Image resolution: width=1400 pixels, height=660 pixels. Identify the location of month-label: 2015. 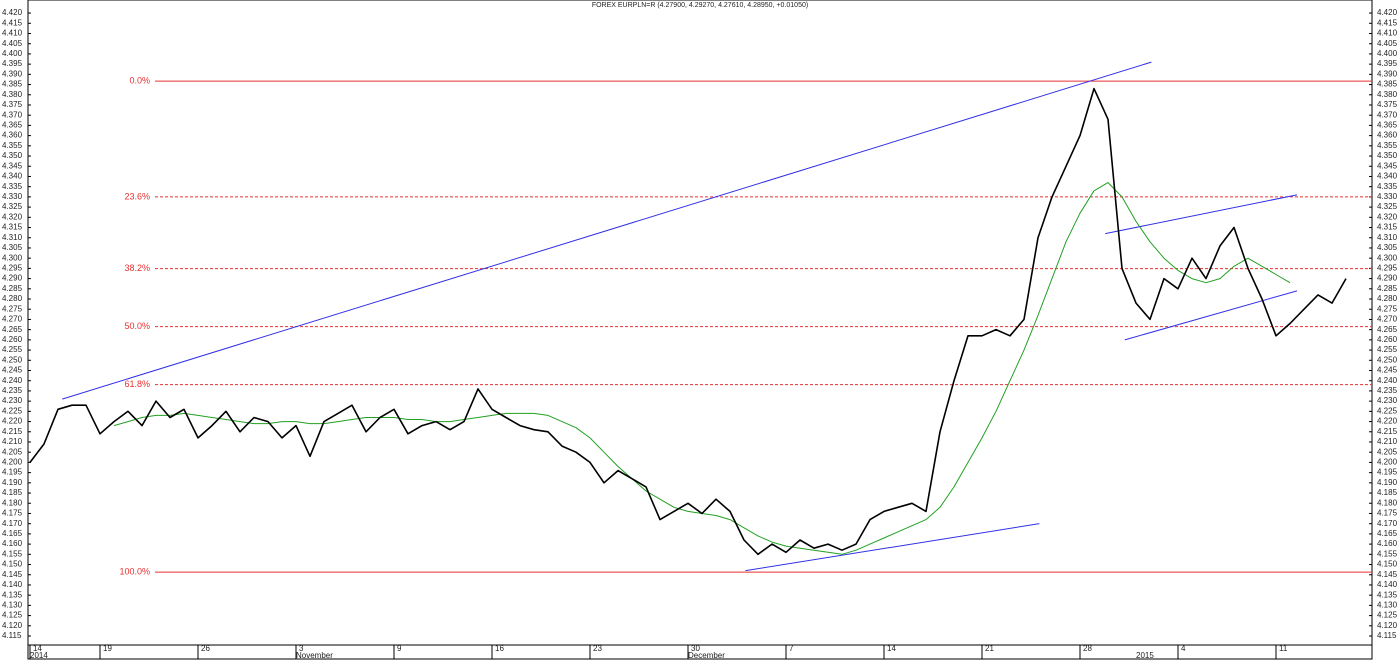
(1145, 655).